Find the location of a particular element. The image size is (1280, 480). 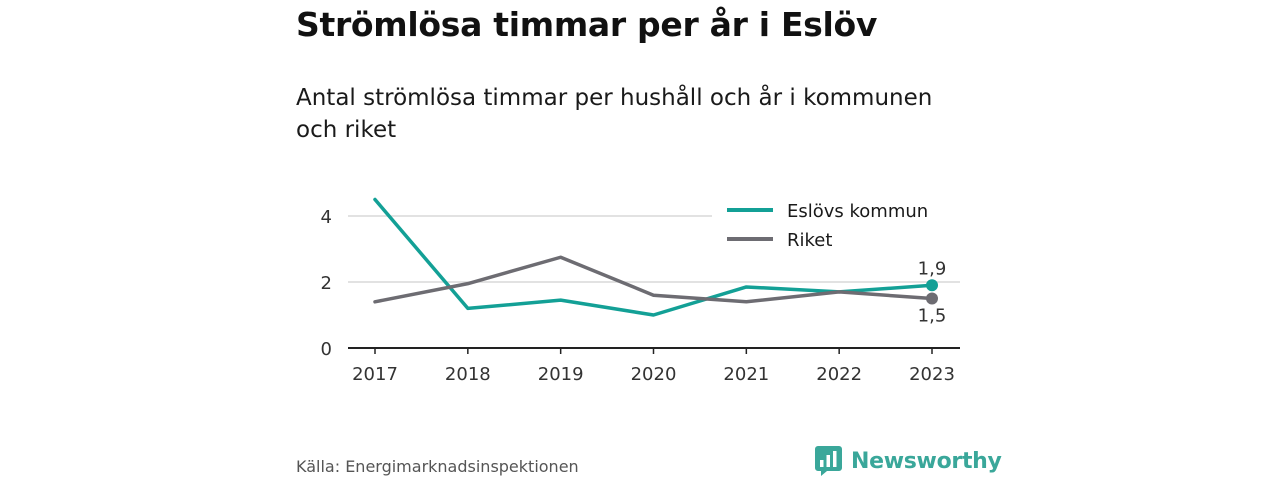

x-tick-label: 2023 is located at coordinates (932, 374).